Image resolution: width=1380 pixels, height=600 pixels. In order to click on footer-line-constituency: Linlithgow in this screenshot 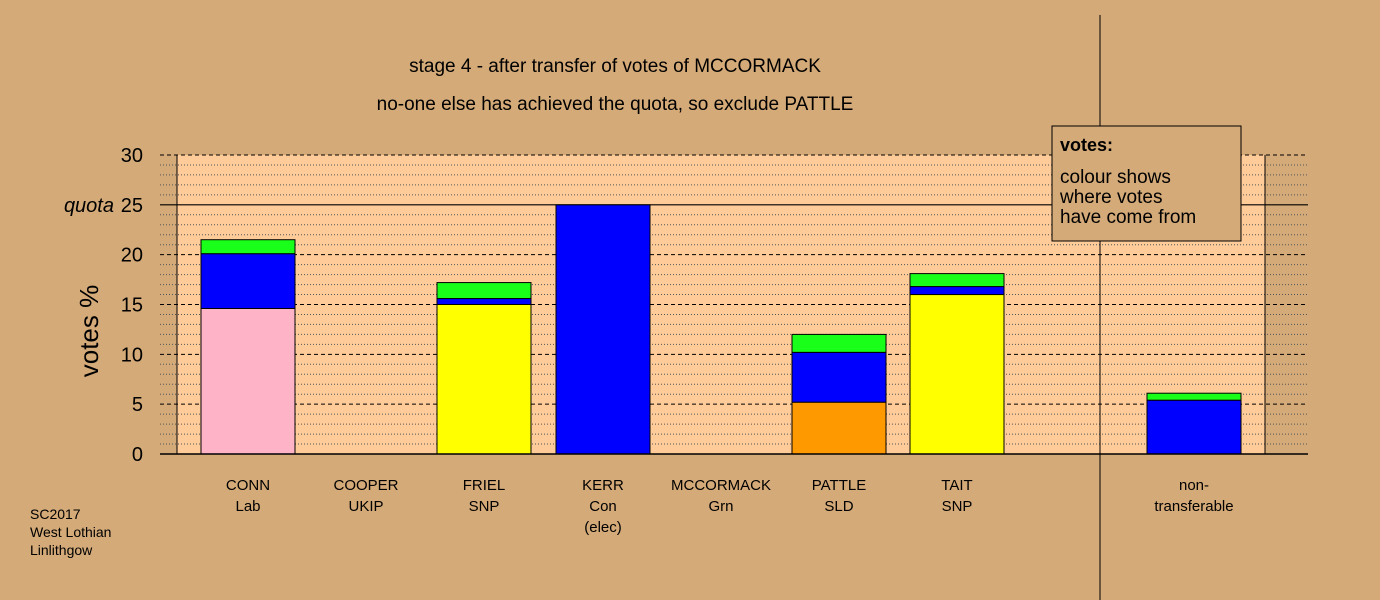, I will do `click(61, 550)`.